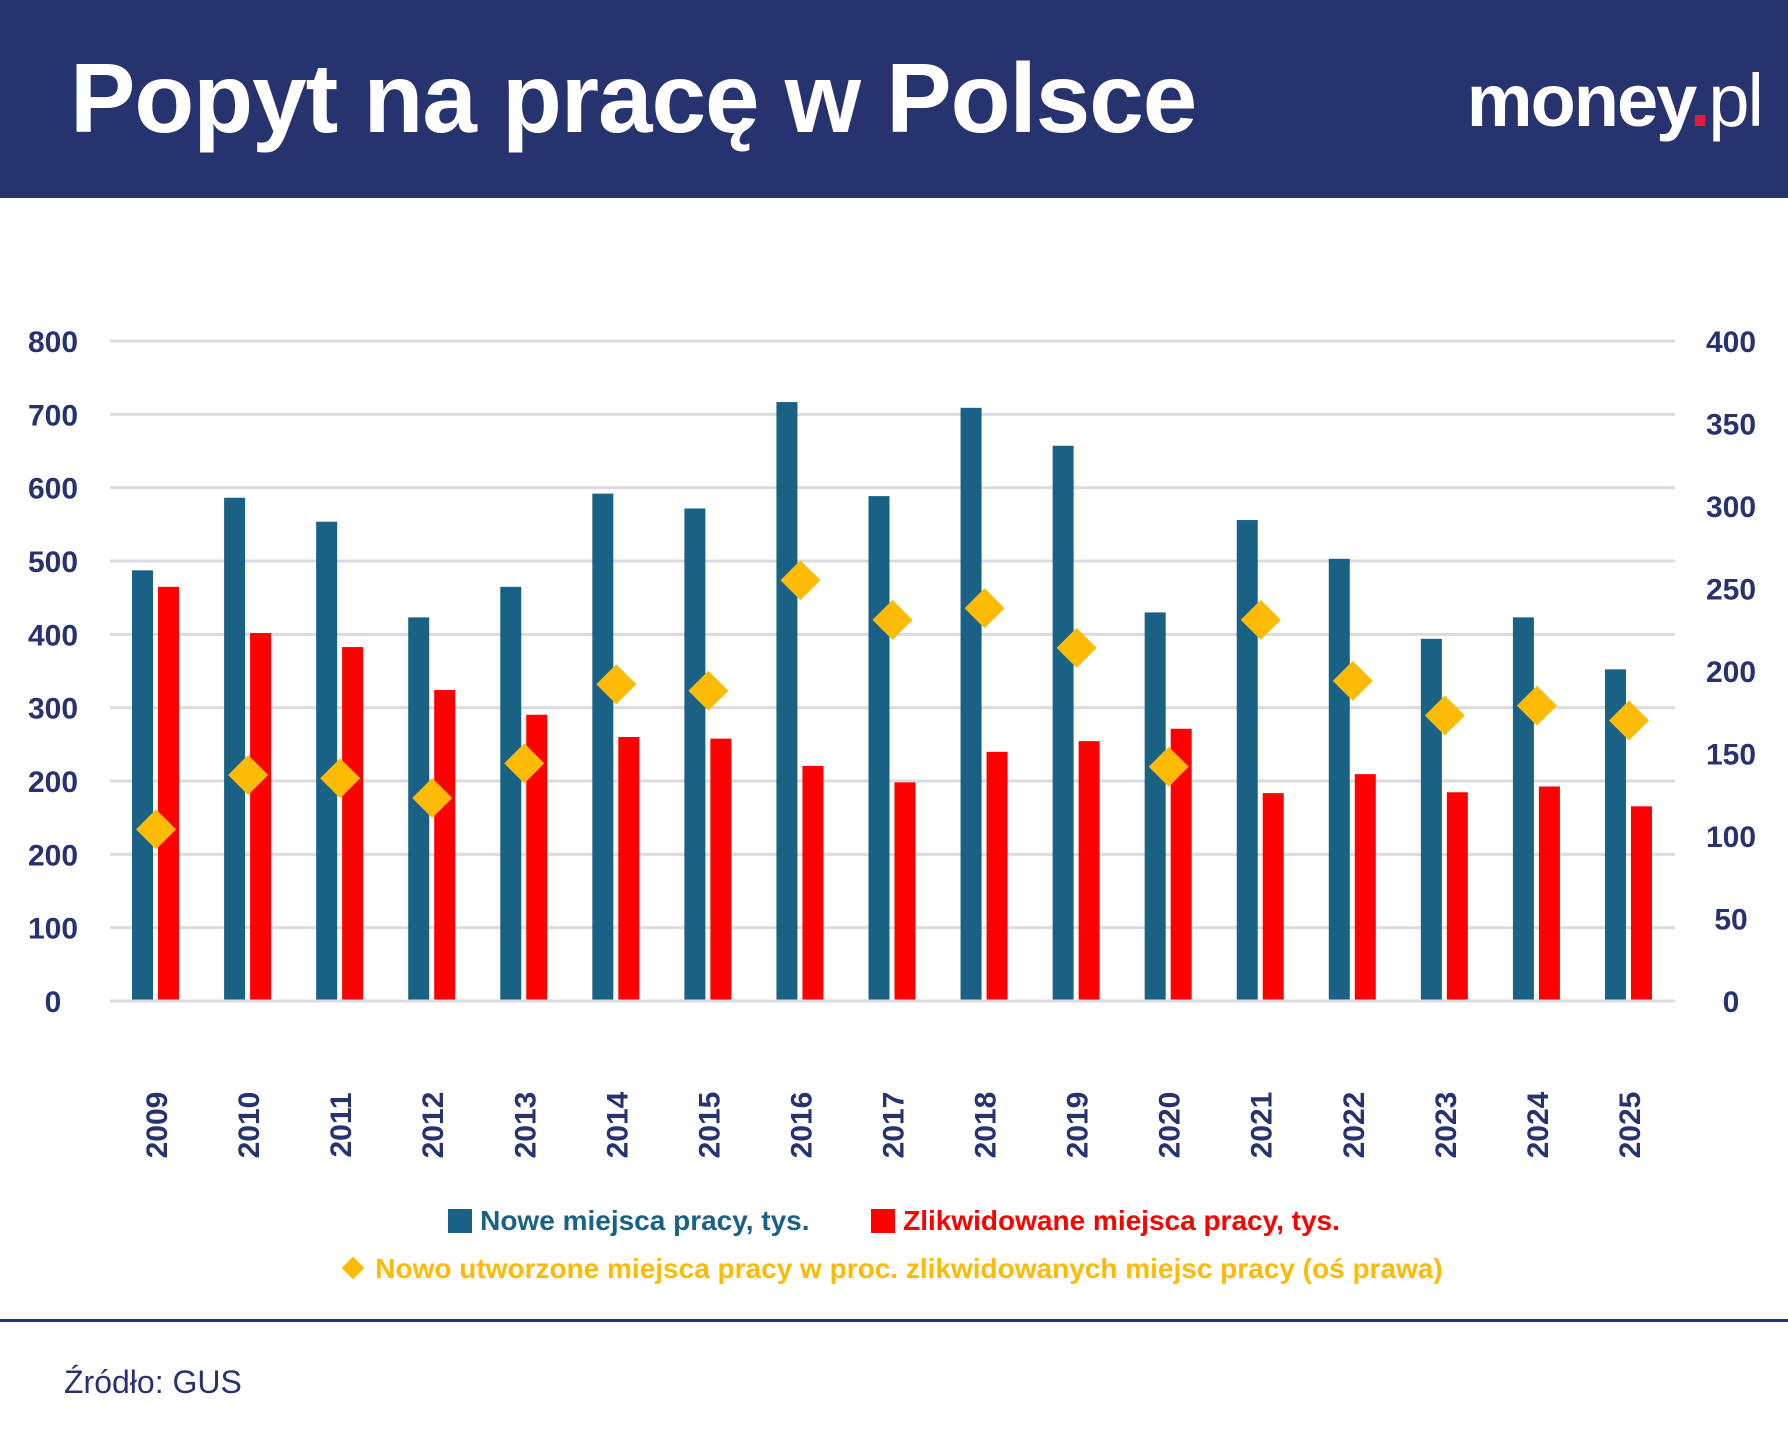 Image resolution: width=1788 pixels, height=1440 pixels. What do you see at coordinates (53, 635) in the screenshot?
I see `y-left-tick-label: 400` at bounding box center [53, 635].